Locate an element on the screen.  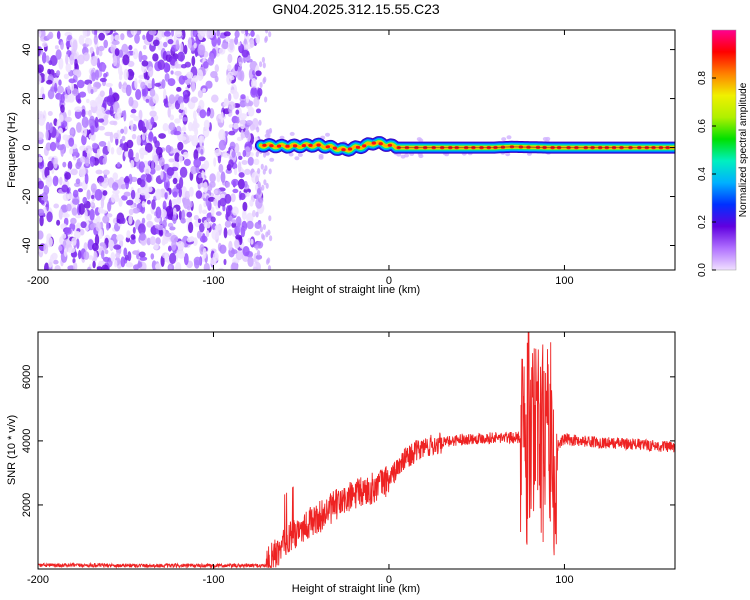
x-tick-label: -100 is located at coordinates (213, 580).